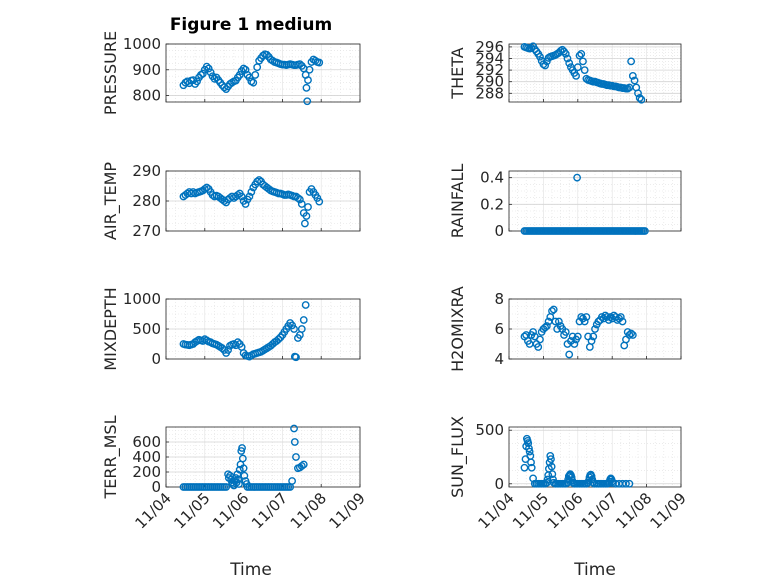 The image size is (778, 583). Describe the element at coordinates (231, 201) in the screenshot. I see `panel-air_temp: 270 280 290 AIR_TEMP` at that location.